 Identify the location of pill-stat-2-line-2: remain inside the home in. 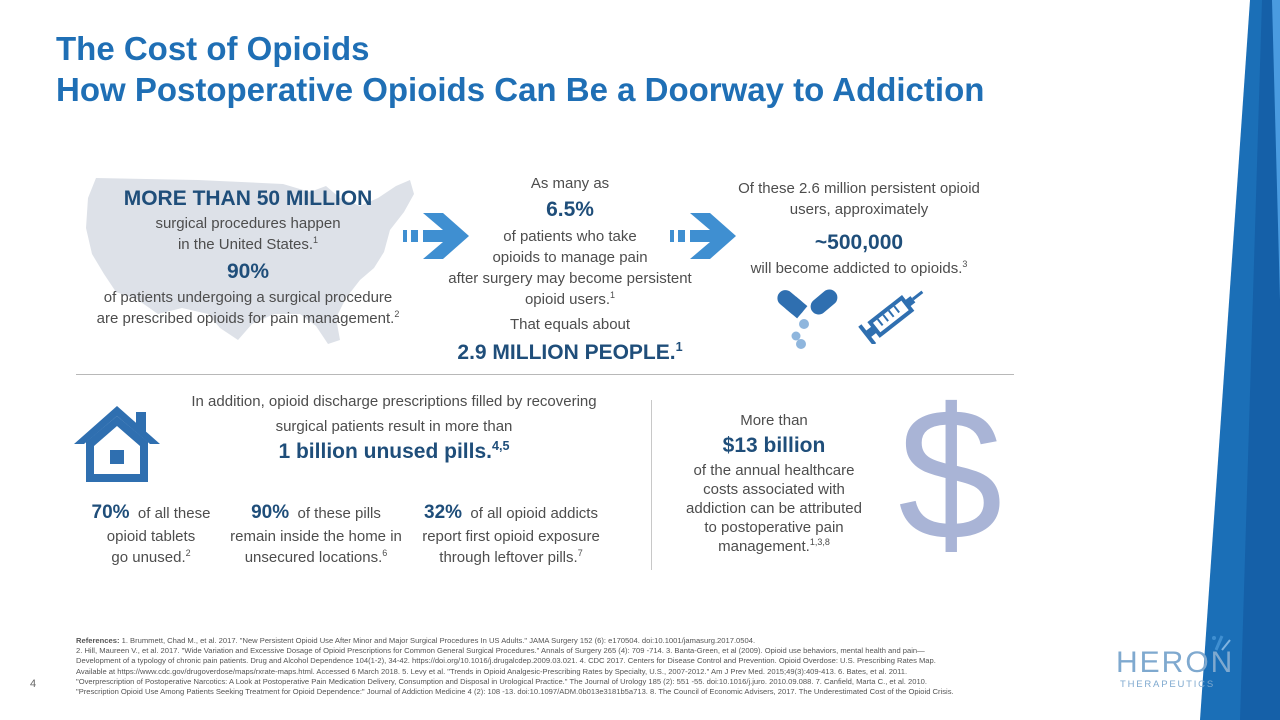
(316, 536).